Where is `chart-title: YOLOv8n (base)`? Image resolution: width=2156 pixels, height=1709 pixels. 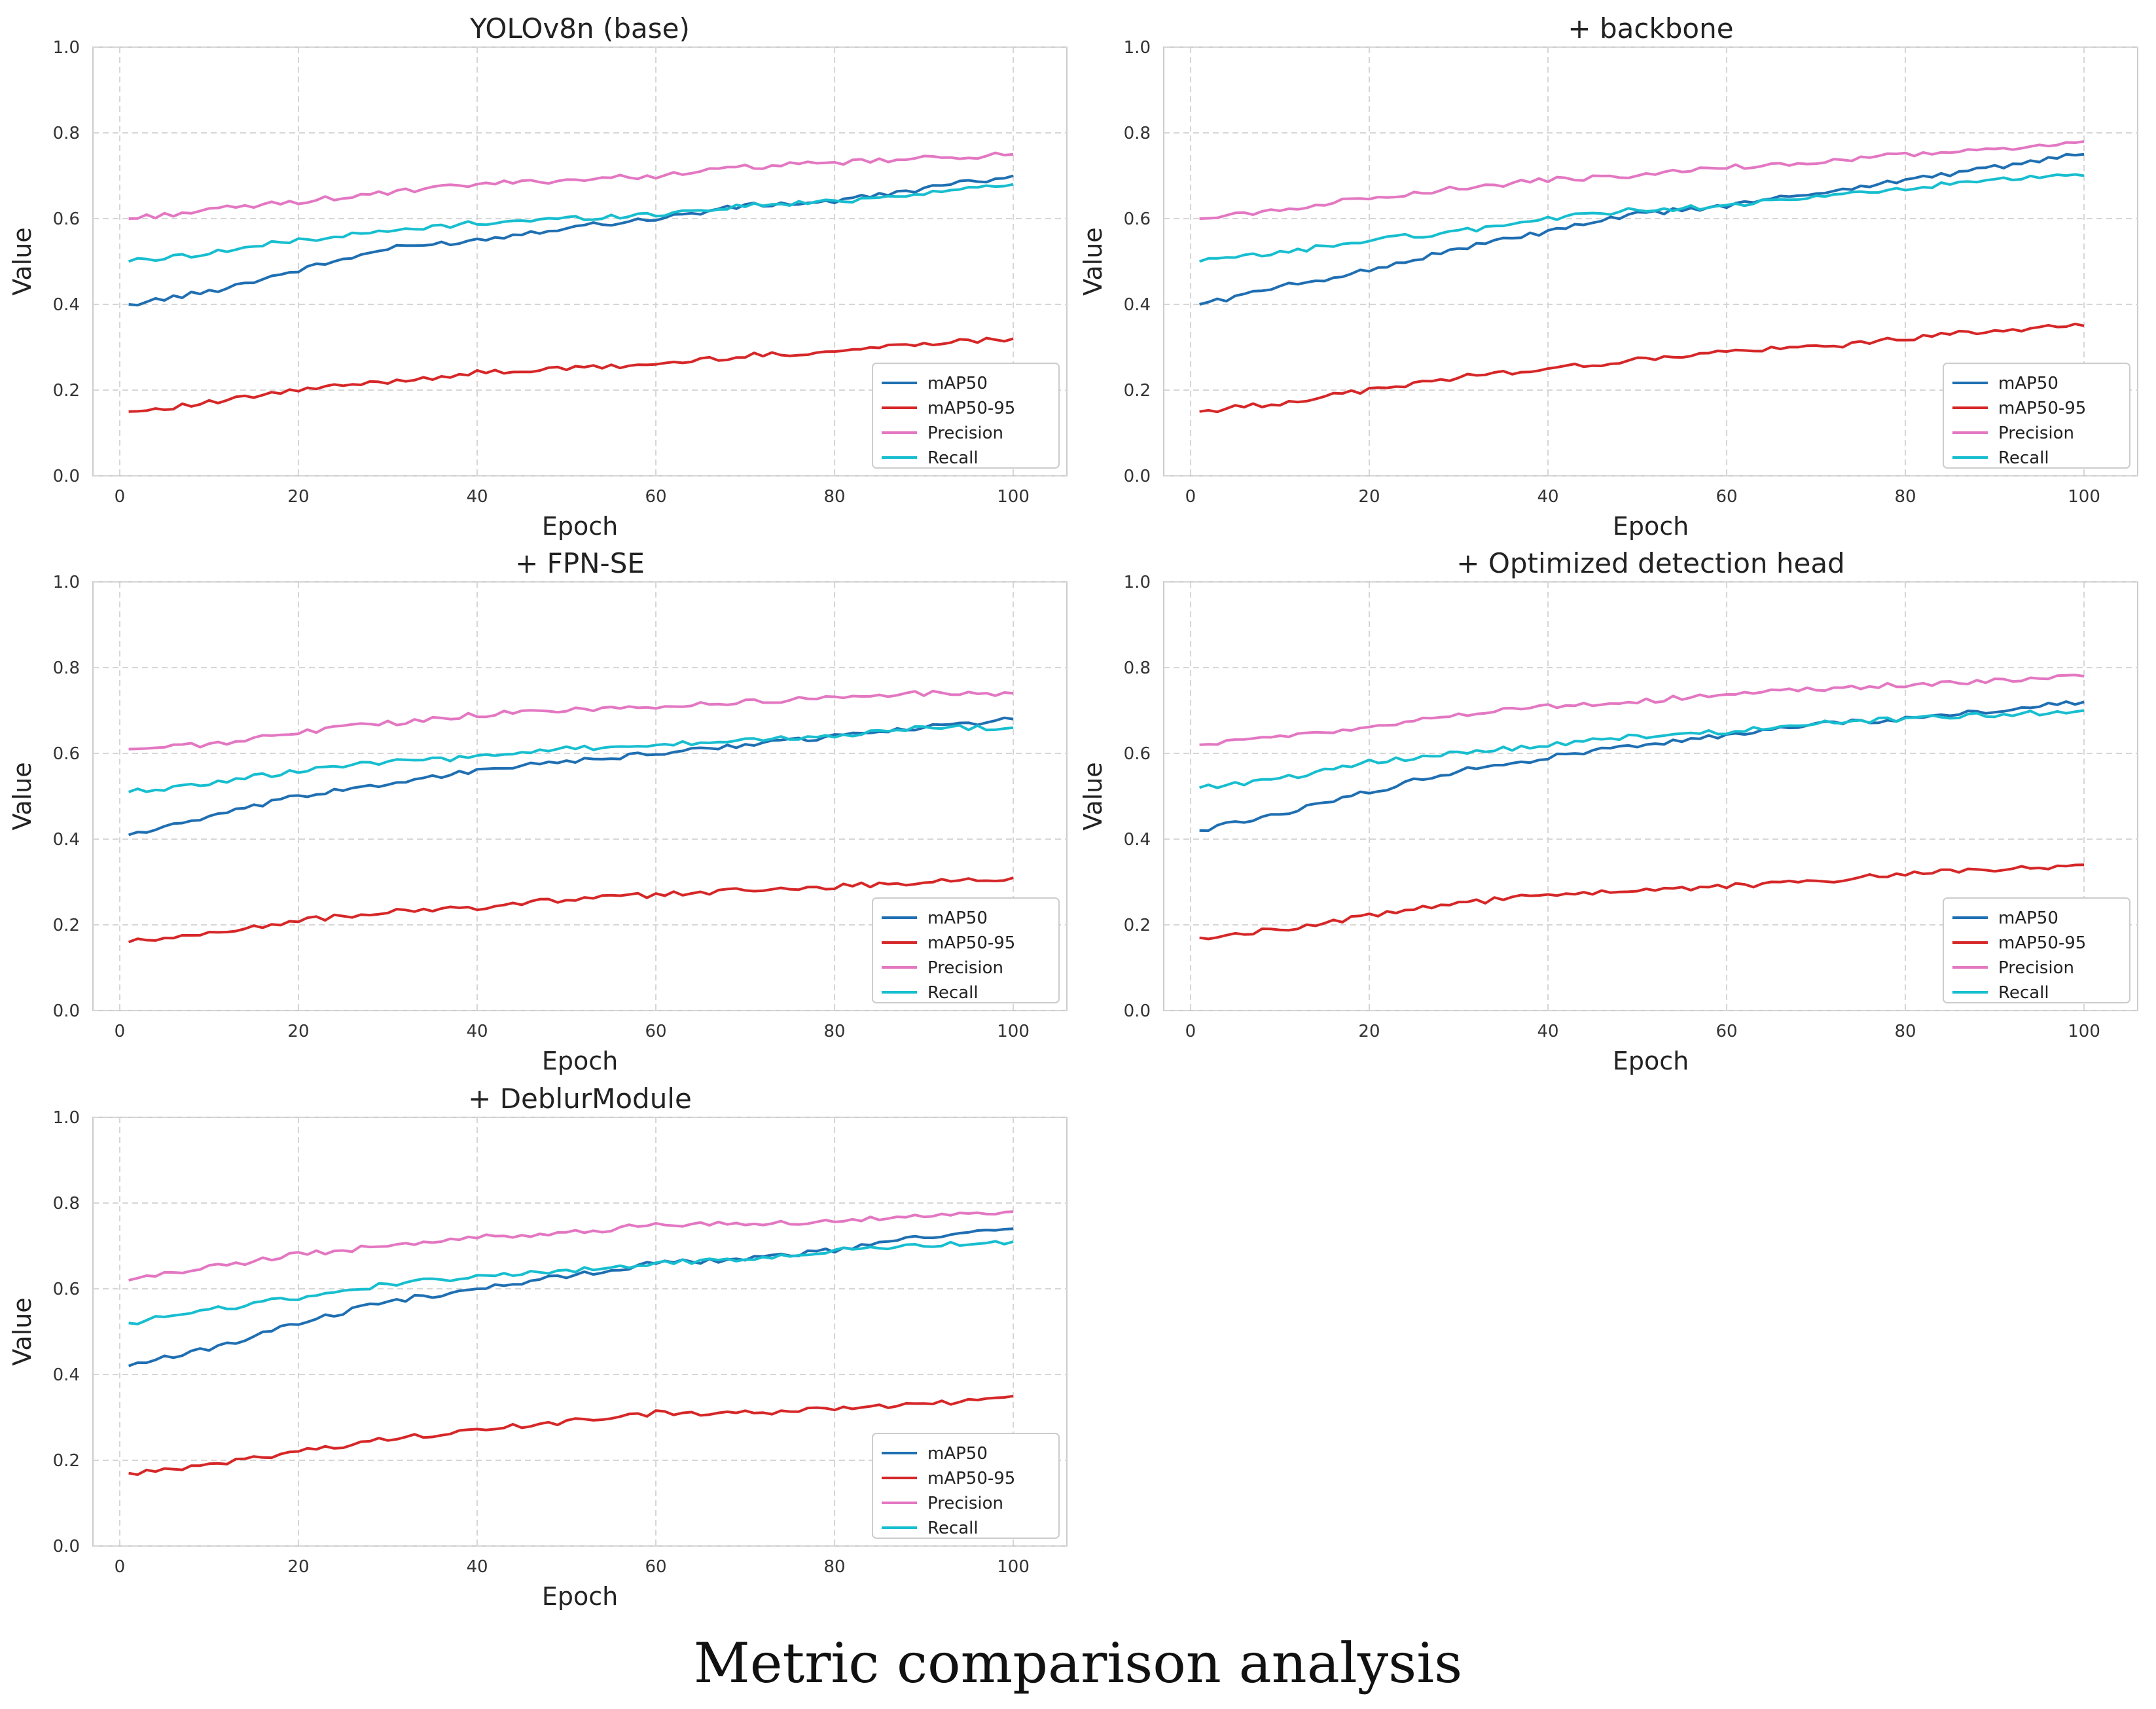
chart-title: YOLOv8n (base) is located at coordinates (579, 29).